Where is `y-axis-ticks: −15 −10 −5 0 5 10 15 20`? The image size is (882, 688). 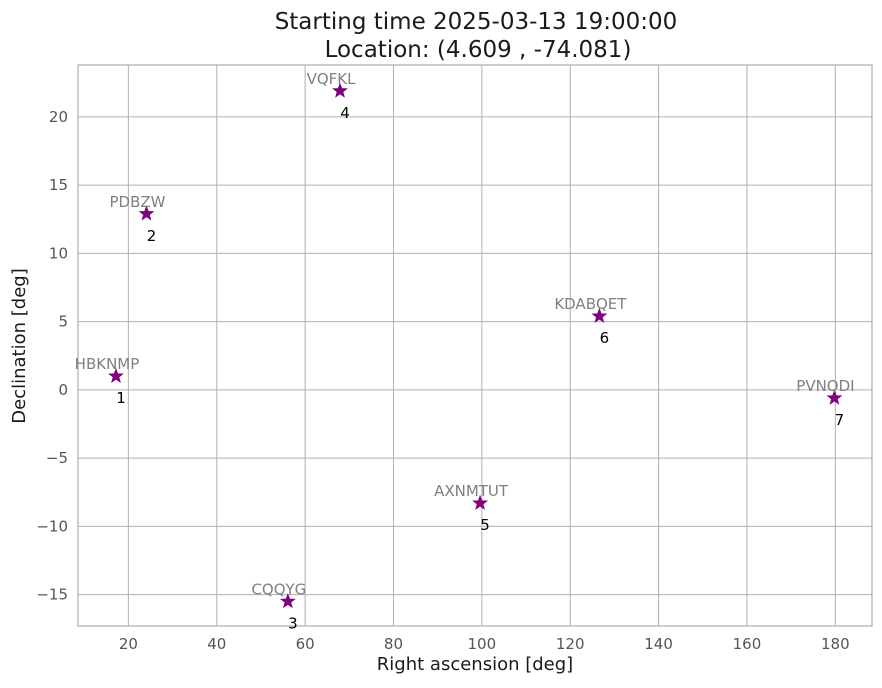
y-axis-ticks: −15 −10 −5 0 5 10 15 20 is located at coordinates (52, 356).